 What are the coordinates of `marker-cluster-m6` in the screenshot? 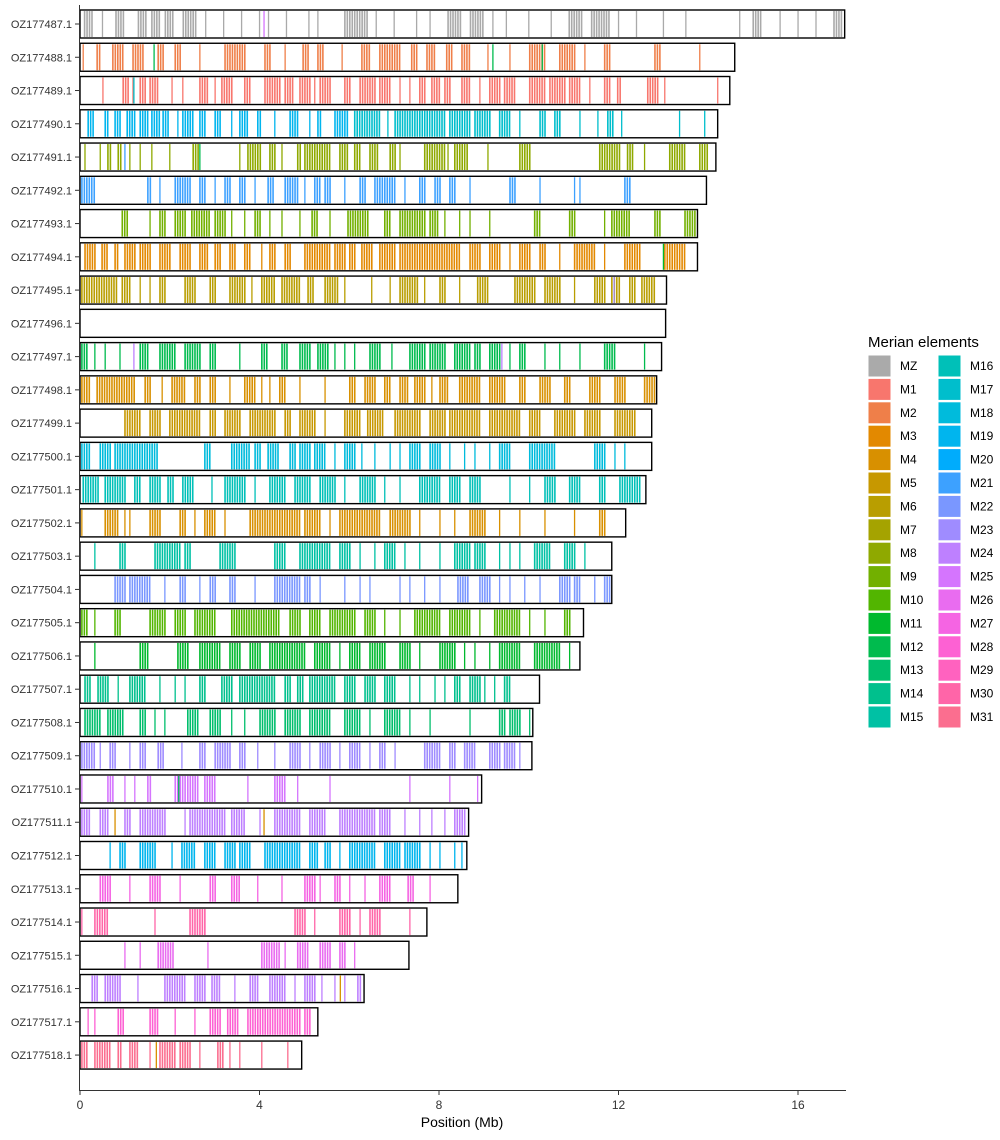 It's located at (632, 290).